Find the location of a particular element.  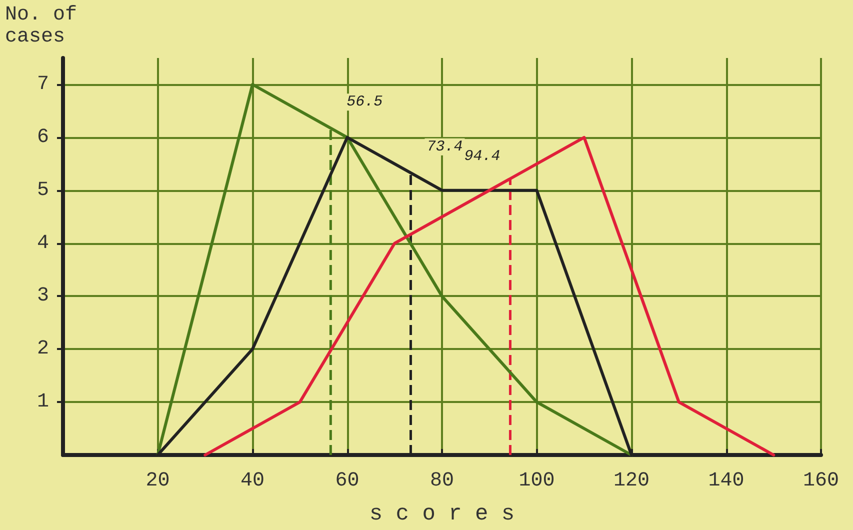

ref-line-label: 94.4 is located at coordinates (482, 157).